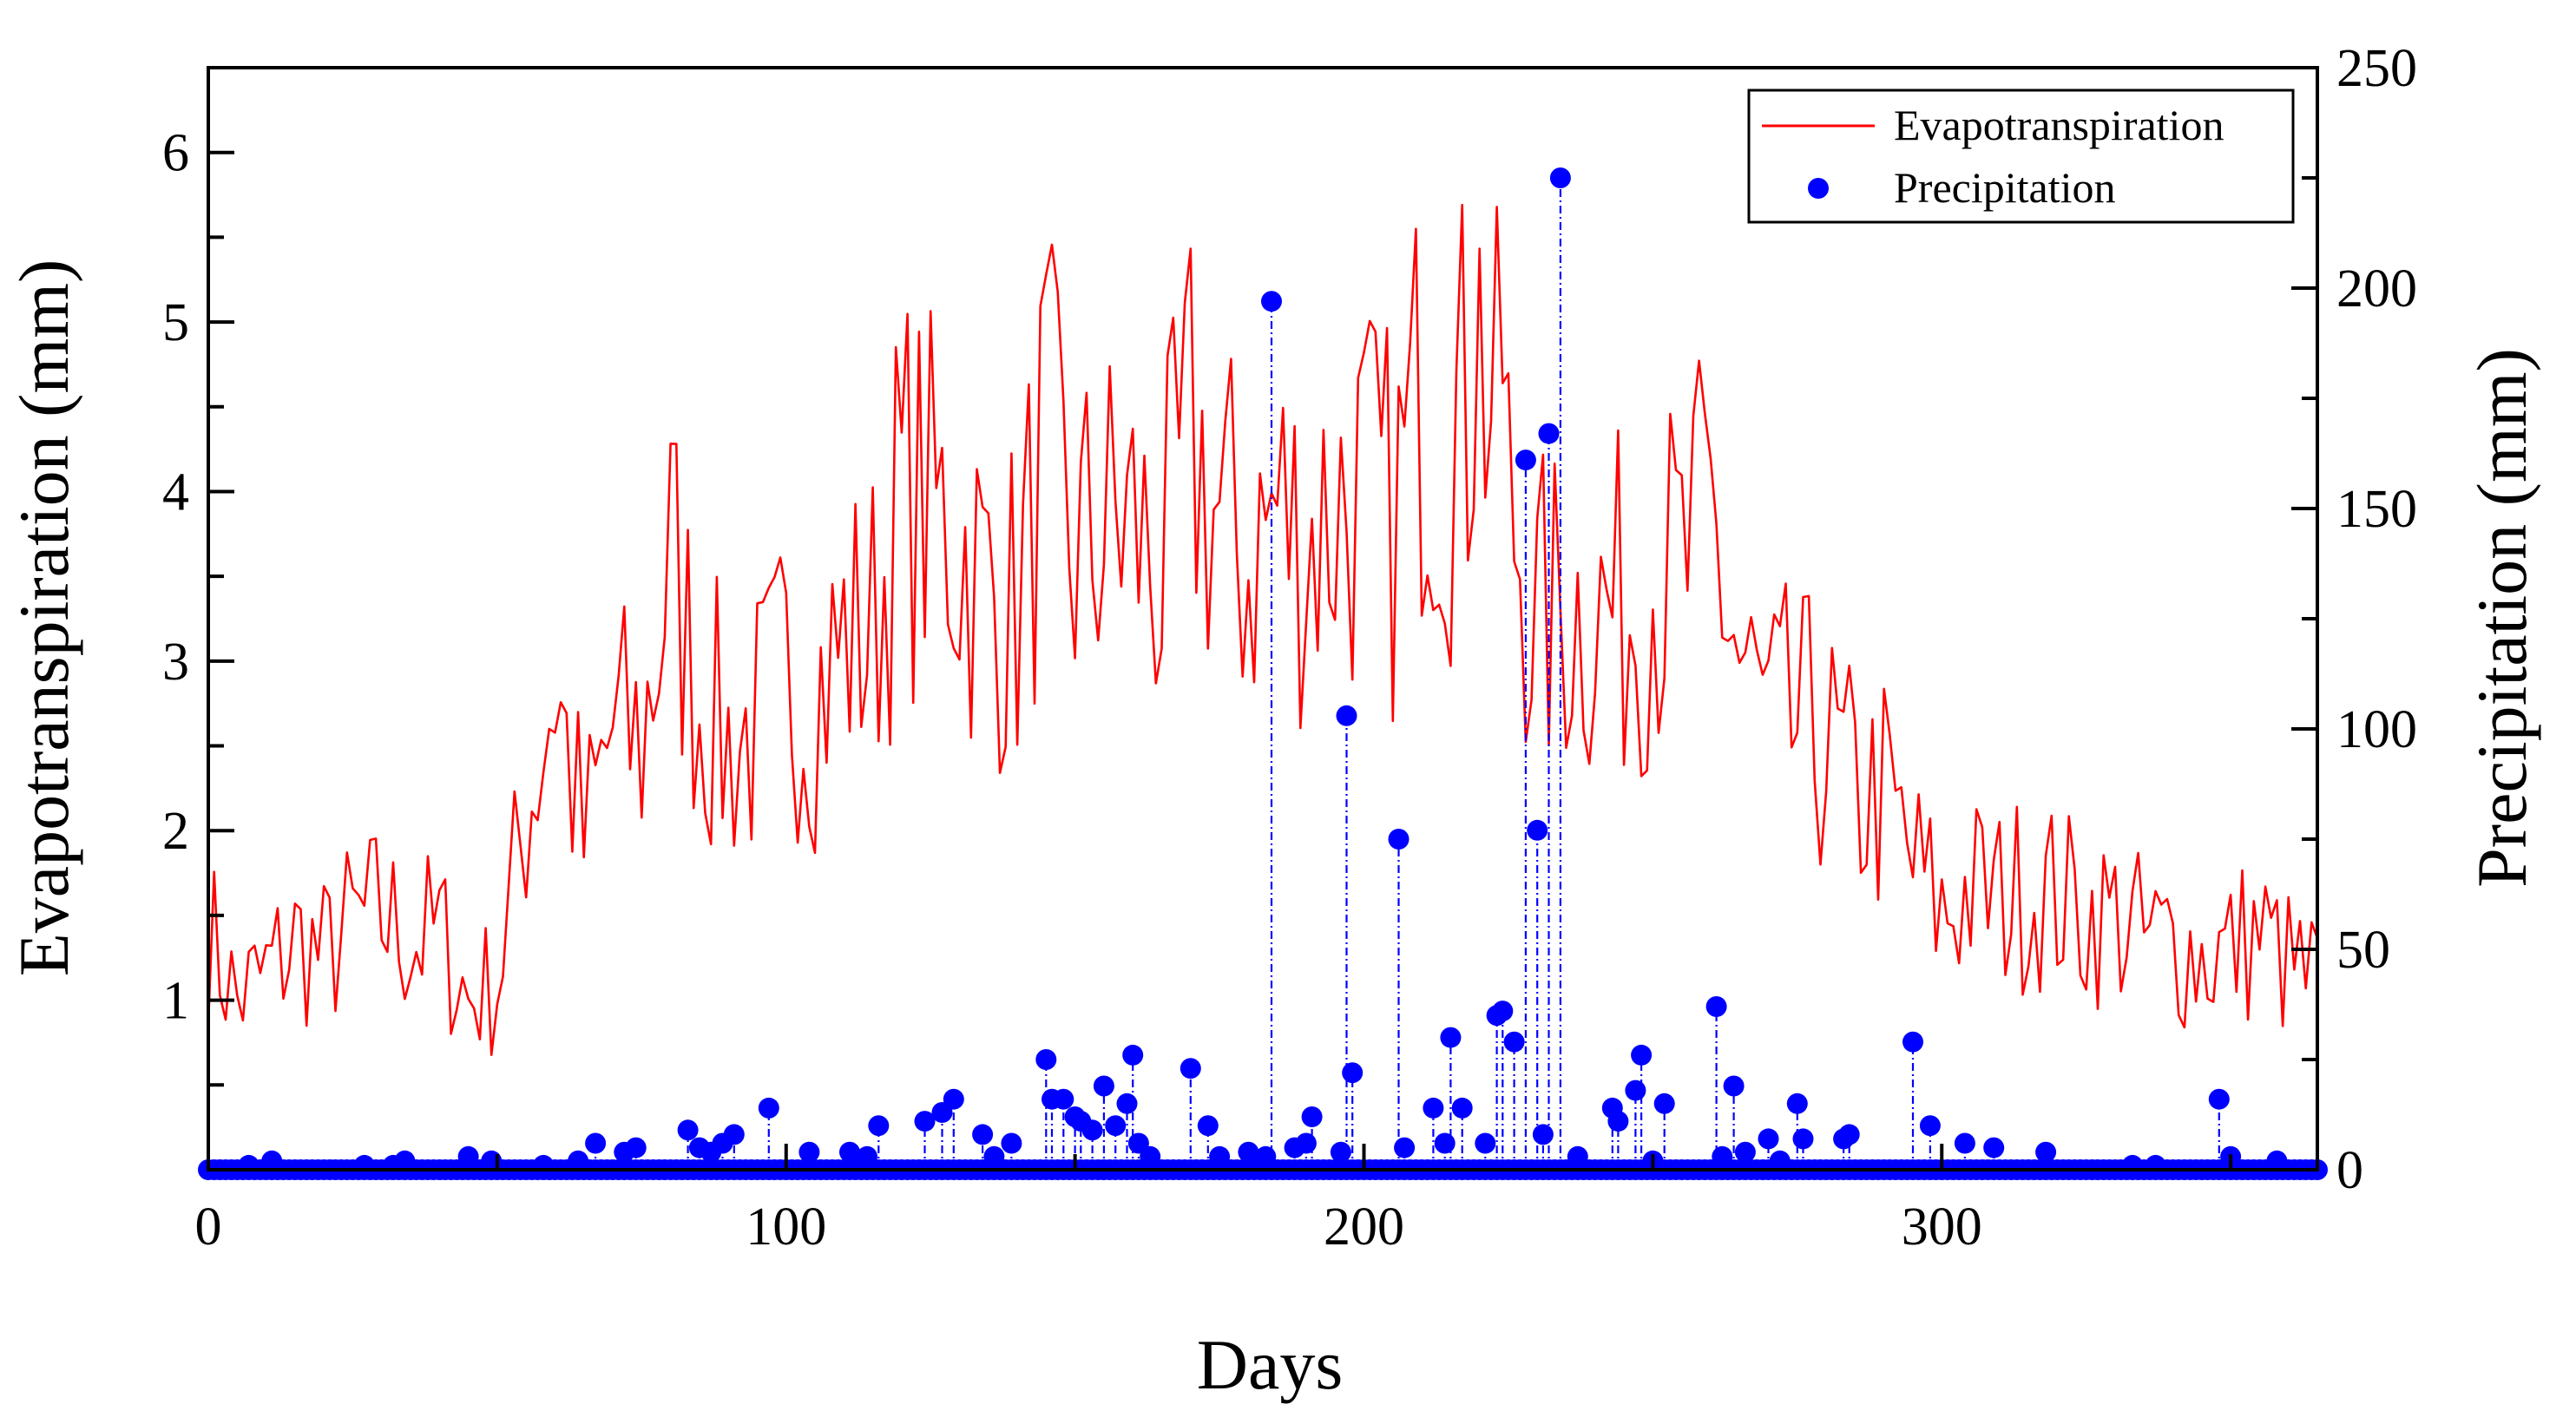  Describe the element at coordinates (1364, 1227) in the screenshot. I see `x-tick-label: 200` at that location.